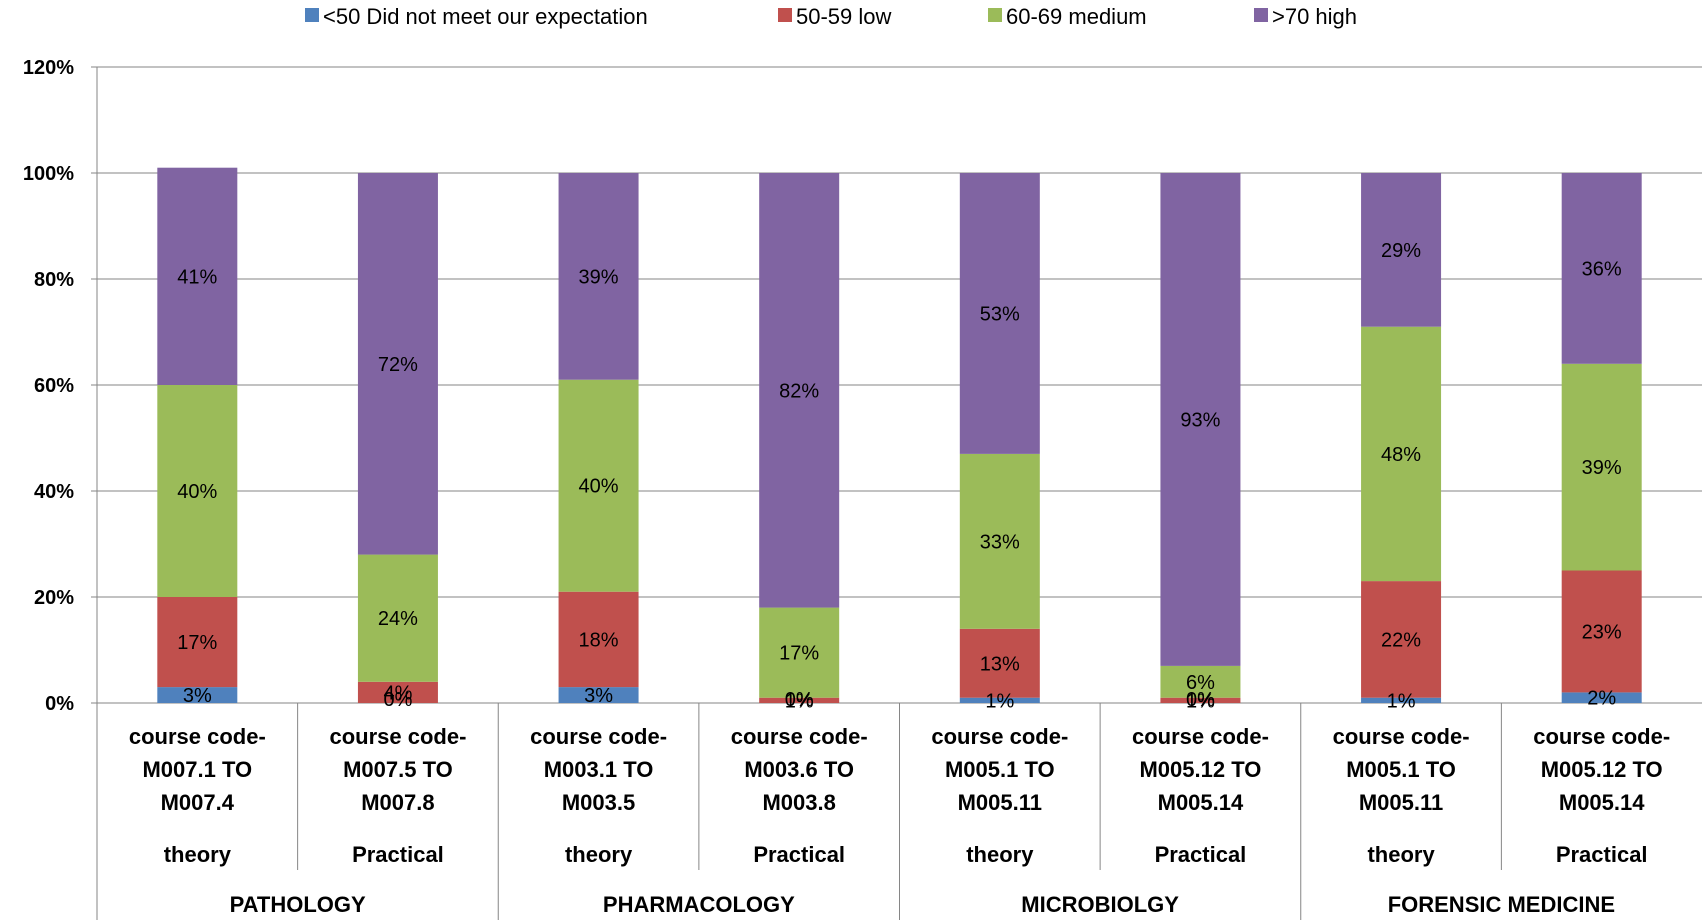 The image size is (1702, 920). What do you see at coordinates (1601, 736) in the screenshot?
I see `x-category-code-7-line-0: course code-` at bounding box center [1601, 736].